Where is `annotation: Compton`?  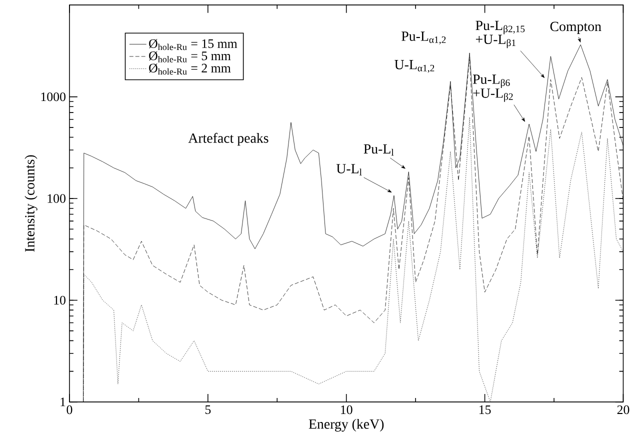 annotation: Compton is located at coordinates (576, 28).